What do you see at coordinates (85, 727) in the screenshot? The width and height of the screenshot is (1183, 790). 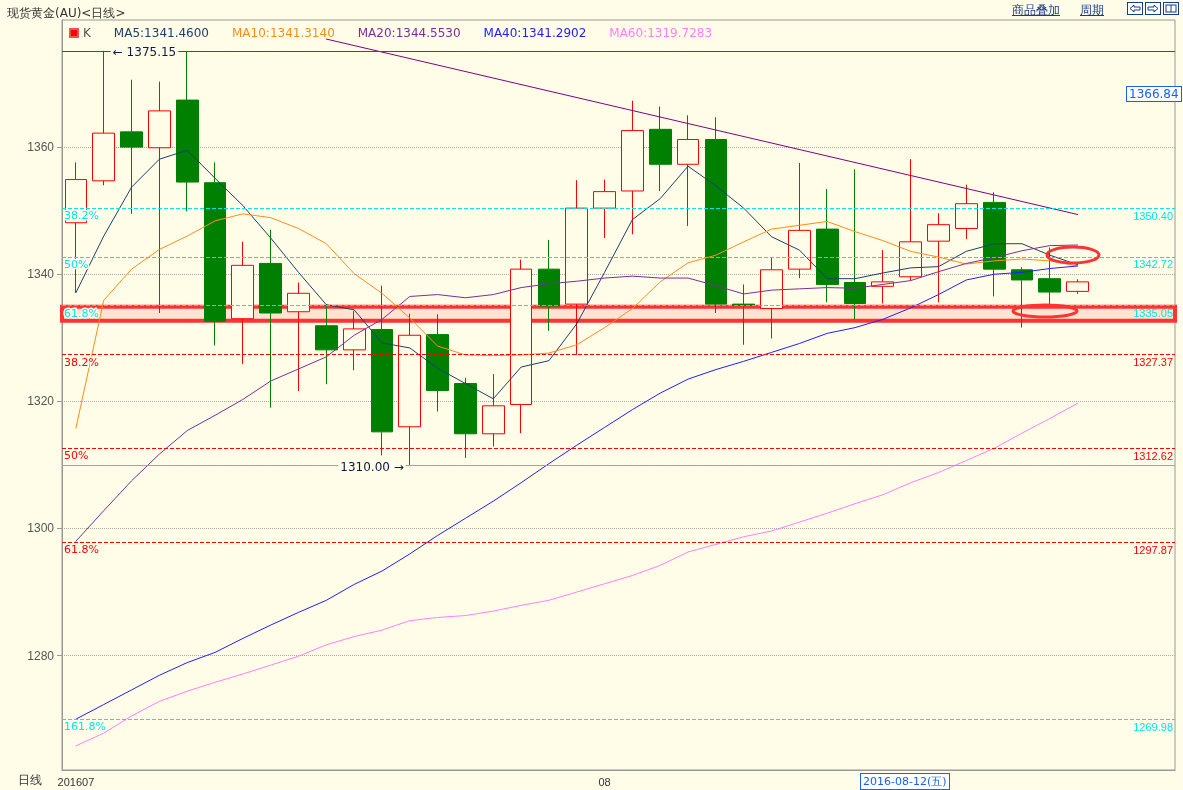 I see `annotation: 161.8%` at bounding box center [85, 727].